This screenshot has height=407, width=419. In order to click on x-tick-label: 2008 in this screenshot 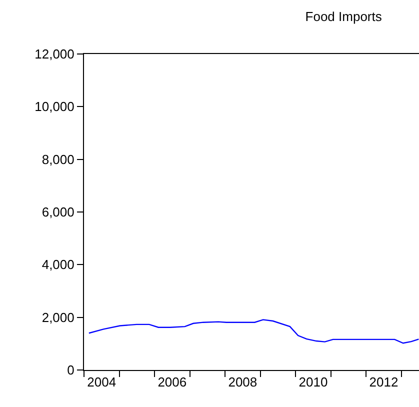, I will do `click(243, 382)`.